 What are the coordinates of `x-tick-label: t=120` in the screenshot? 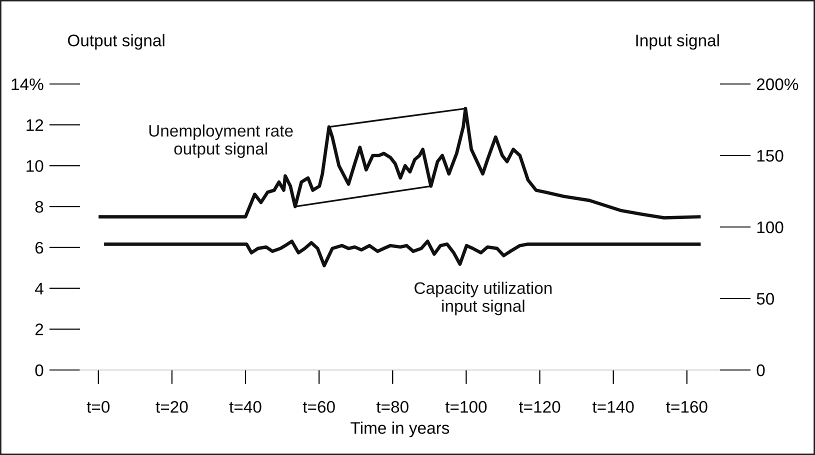 It's located at (539, 406).